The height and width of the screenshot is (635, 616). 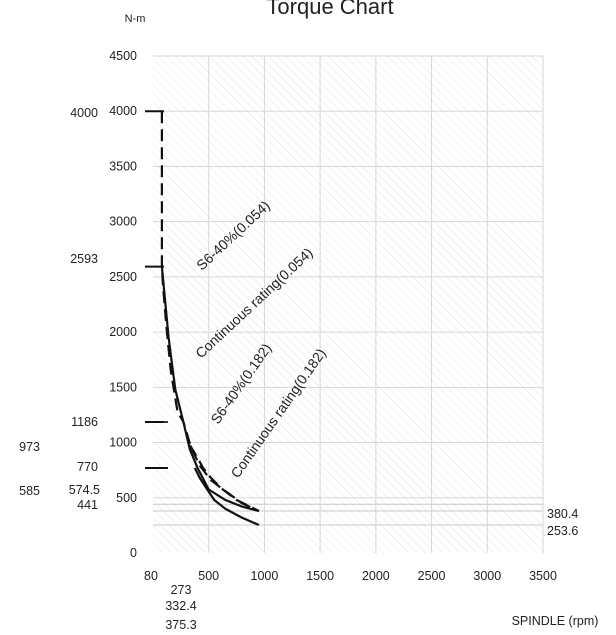 What do you see at coordinates (123, 332) in the screenshot?
I see `y-tick-2000: 2000` at bounding box center [123, 332].